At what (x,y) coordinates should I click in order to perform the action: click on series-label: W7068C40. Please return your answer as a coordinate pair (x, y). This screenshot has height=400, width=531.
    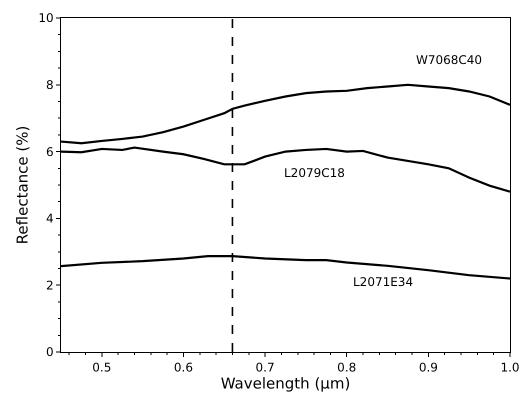
    Looking at the image, I should click on (449, 60).